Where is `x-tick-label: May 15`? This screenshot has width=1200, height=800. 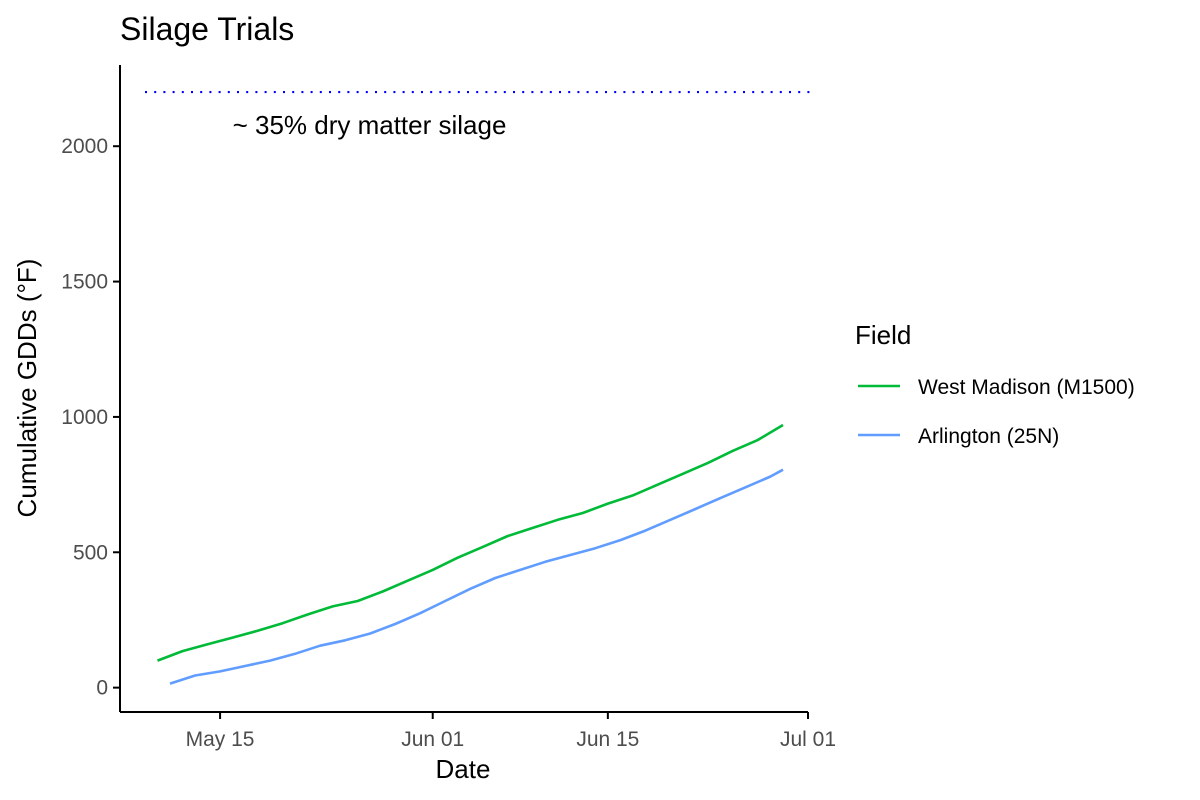
x-tick-label: May 15 is located at coordinates (220, 739).